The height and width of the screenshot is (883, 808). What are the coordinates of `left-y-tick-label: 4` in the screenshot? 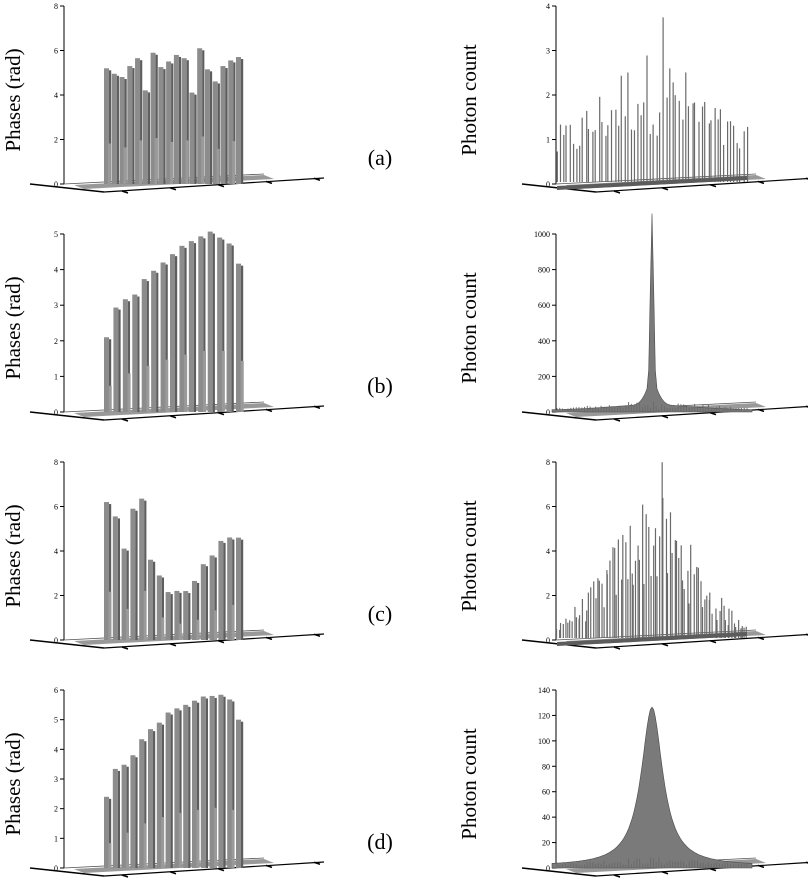 It's located at (56, 749).